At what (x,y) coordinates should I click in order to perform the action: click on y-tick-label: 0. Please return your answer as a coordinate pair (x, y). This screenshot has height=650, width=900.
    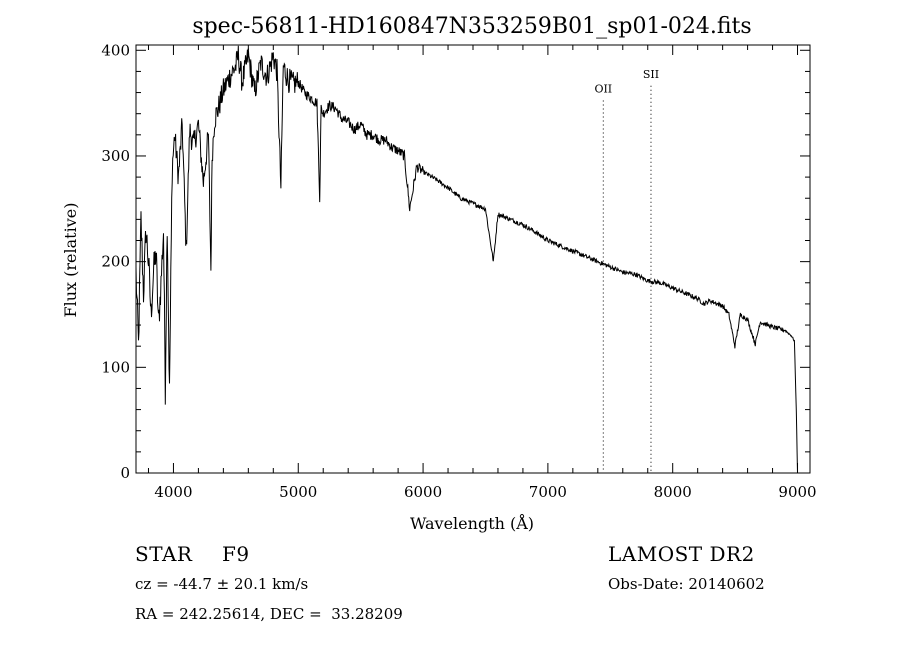
    Looking at the image, I should click on (125, 473).